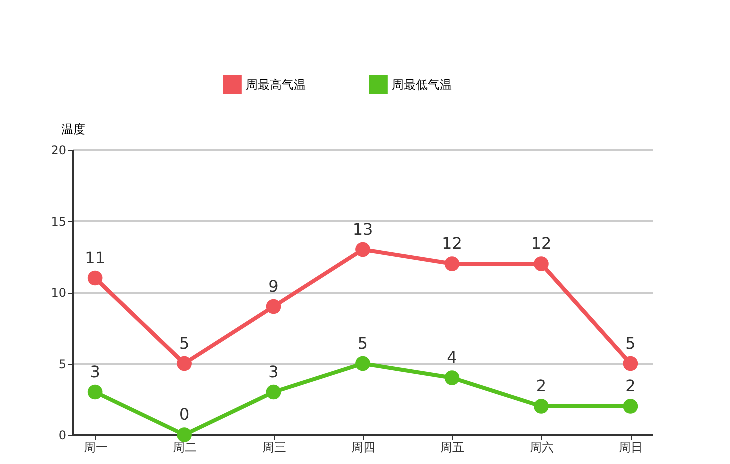 This screenshot has height=464, width=730. Describe the element at coordinates (58, 293) in the screenshot. I see `y-tick-label: 10` at that location.